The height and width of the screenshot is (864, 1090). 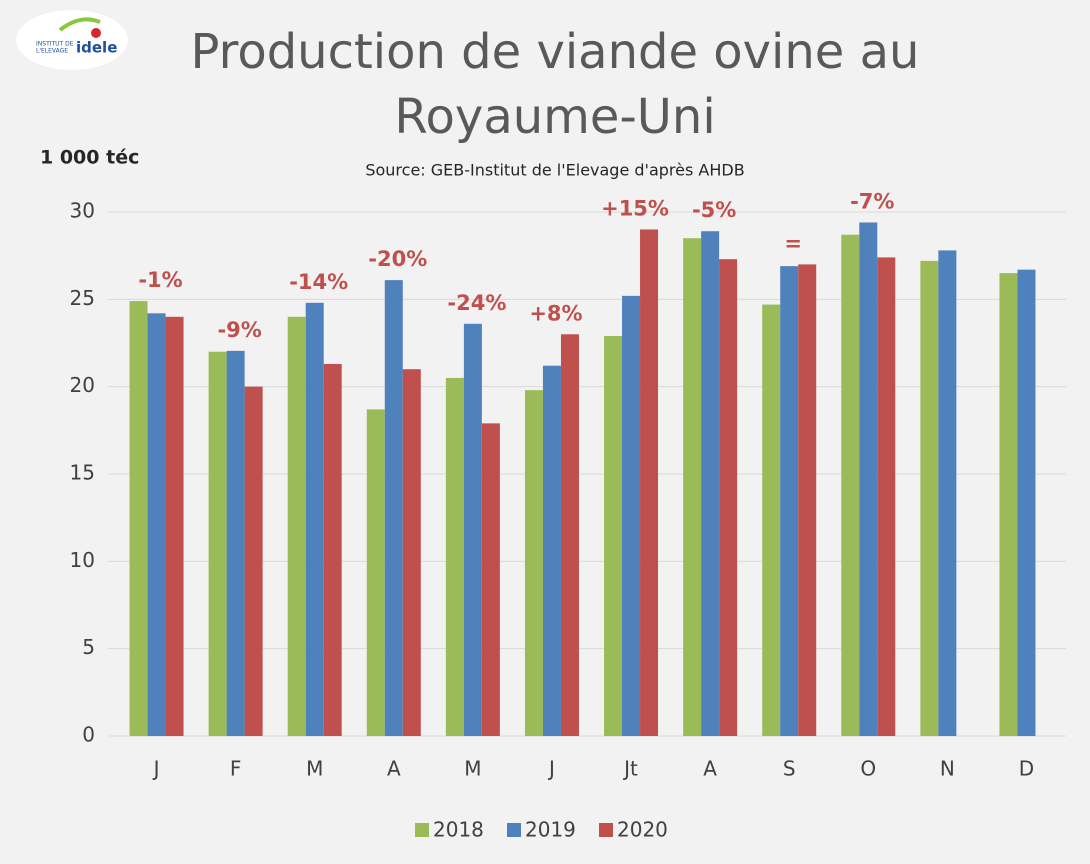 I want to click on y-tick-label: 0, so click(x=88, y=735).